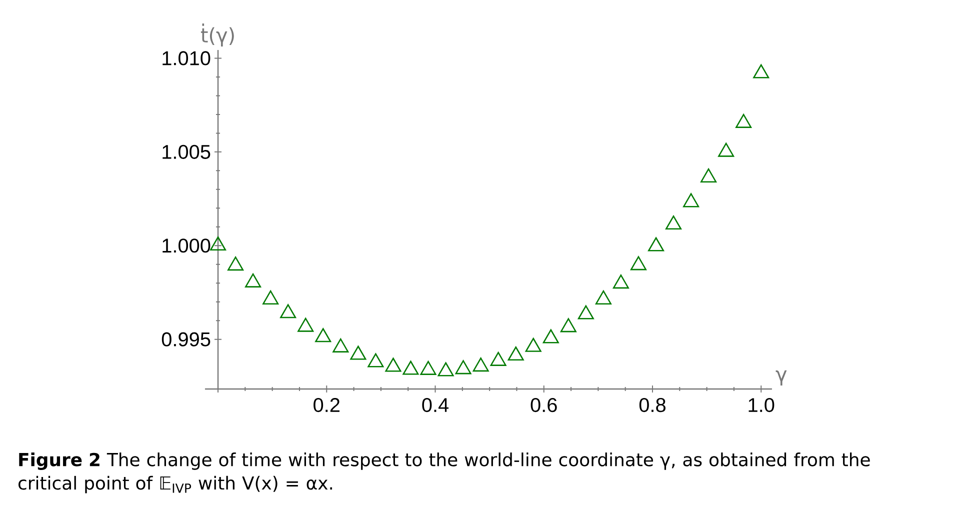 The height and width of the screenshot is (520, 954). Describe the element at coordinates (435, 405) in the screenshot. I see `x-tick-label: 0.4` at that location.